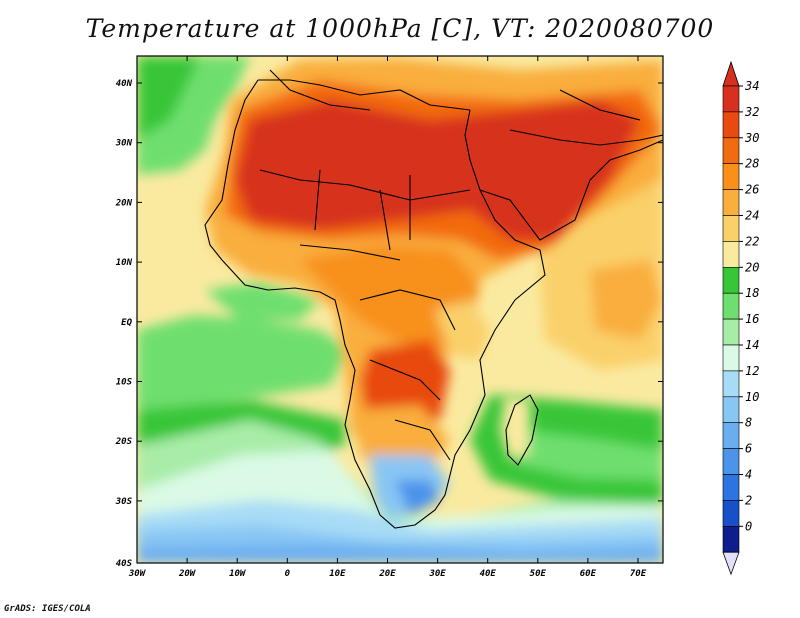 The image size is (800, 618). What do you see at coordinates (124, 203) in the screenshot?
I see `lat-tick-label: 20N` at bounding box center [124, 203].